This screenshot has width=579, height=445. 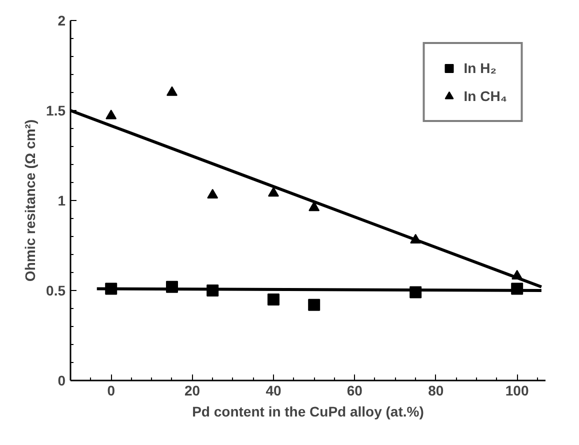 What do you see at coordinates (56, 290) in the screenshot?
I see `y-tick-label: 0.5` at bounding box center [56, 290].